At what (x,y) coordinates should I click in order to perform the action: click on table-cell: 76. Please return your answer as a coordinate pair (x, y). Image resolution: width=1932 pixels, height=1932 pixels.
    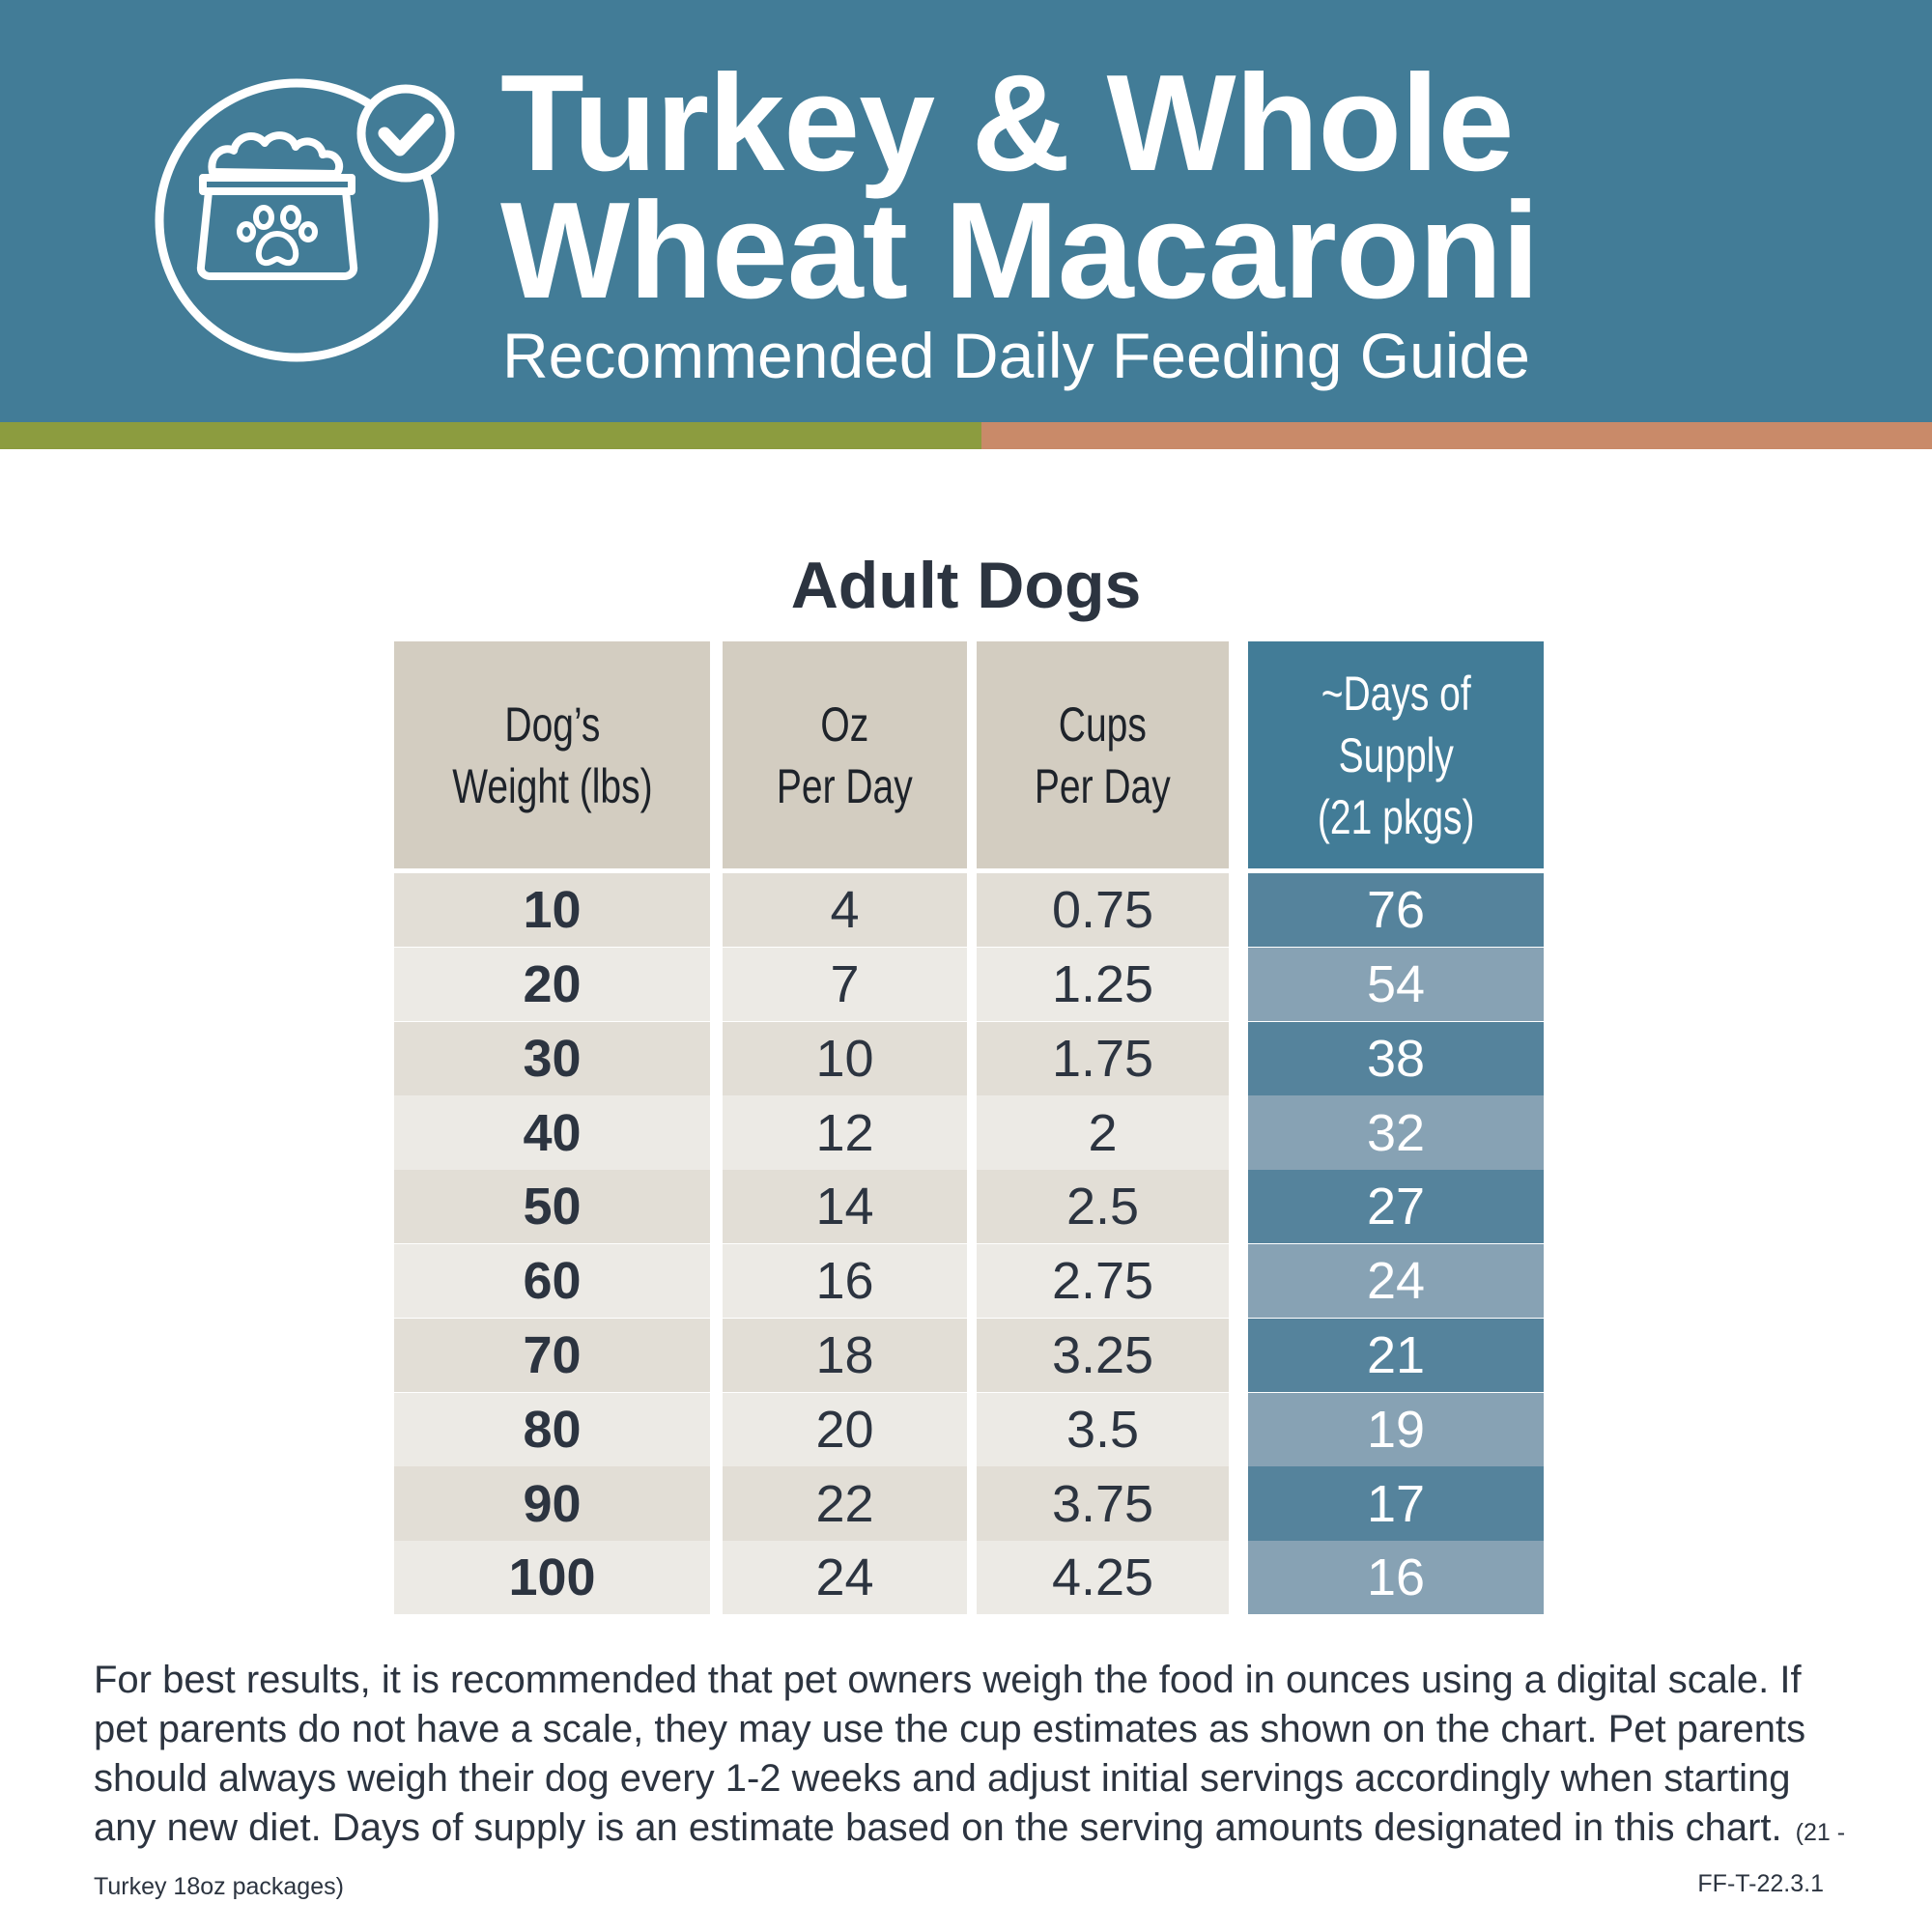
    Looking at the image, I should click on (1396, 910).